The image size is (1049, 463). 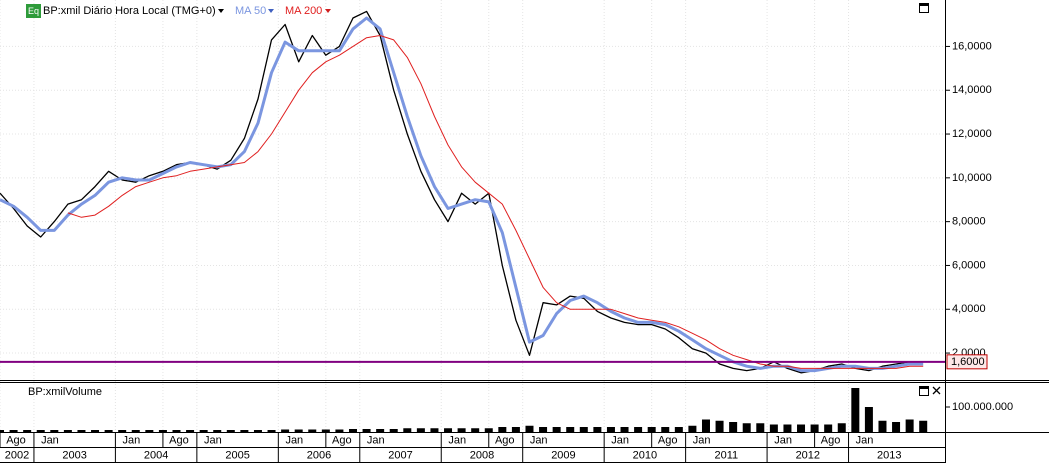 What do you see at coordinates (972, 178) in the screenshot?
I see `y-tick-label: 10,0000` at bounding box center [972, 178].